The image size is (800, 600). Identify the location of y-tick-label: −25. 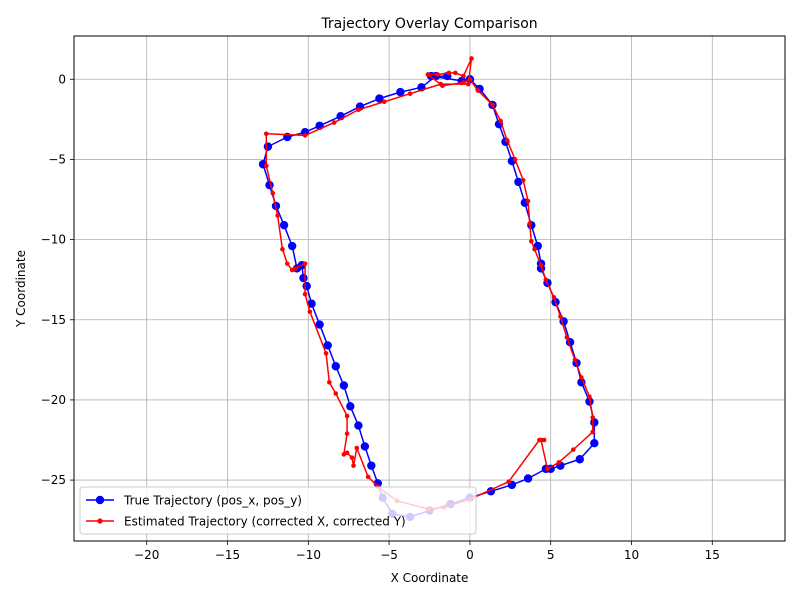
(53, 480).